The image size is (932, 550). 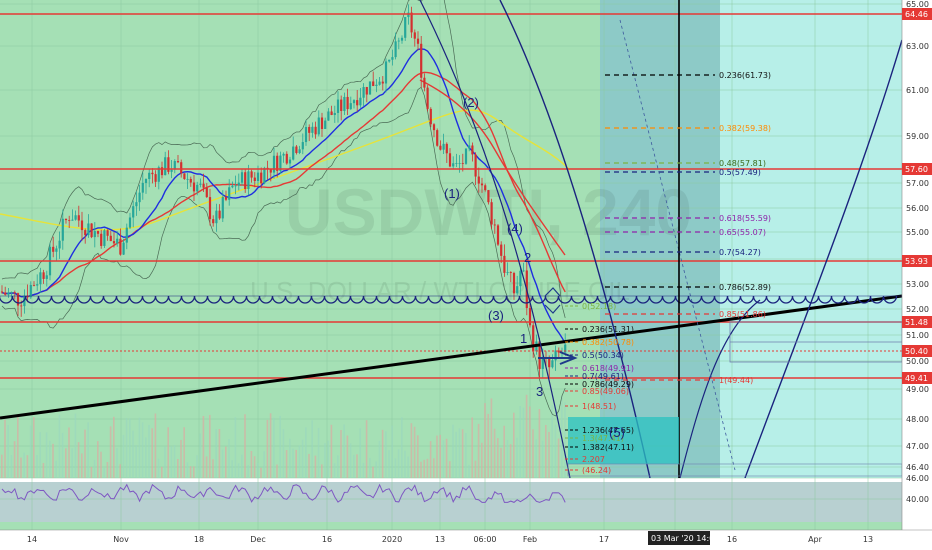 I want to click on arc-left-outer, so click(x=575, y=239).